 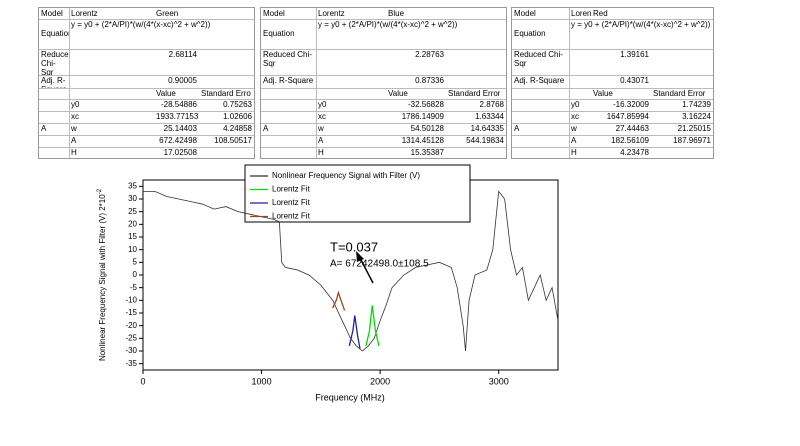 I want to click on fit-color: Red, so click(x=600, y=13).